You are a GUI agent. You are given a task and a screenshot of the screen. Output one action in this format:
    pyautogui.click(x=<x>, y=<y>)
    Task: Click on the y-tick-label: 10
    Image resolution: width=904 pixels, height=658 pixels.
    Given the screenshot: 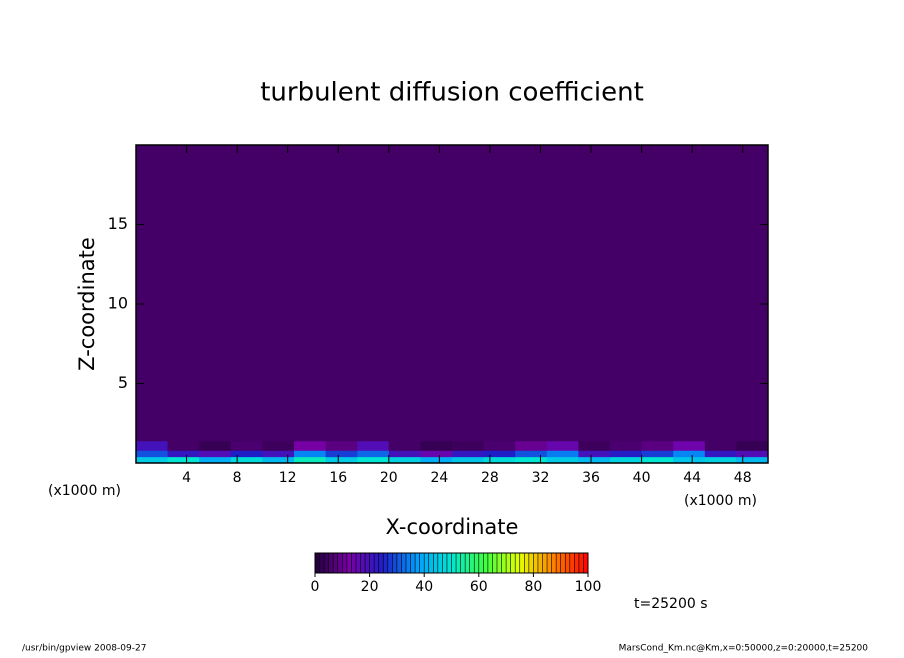 What is the action you would take?
    pyautogui.click(x=118, y=303)
    